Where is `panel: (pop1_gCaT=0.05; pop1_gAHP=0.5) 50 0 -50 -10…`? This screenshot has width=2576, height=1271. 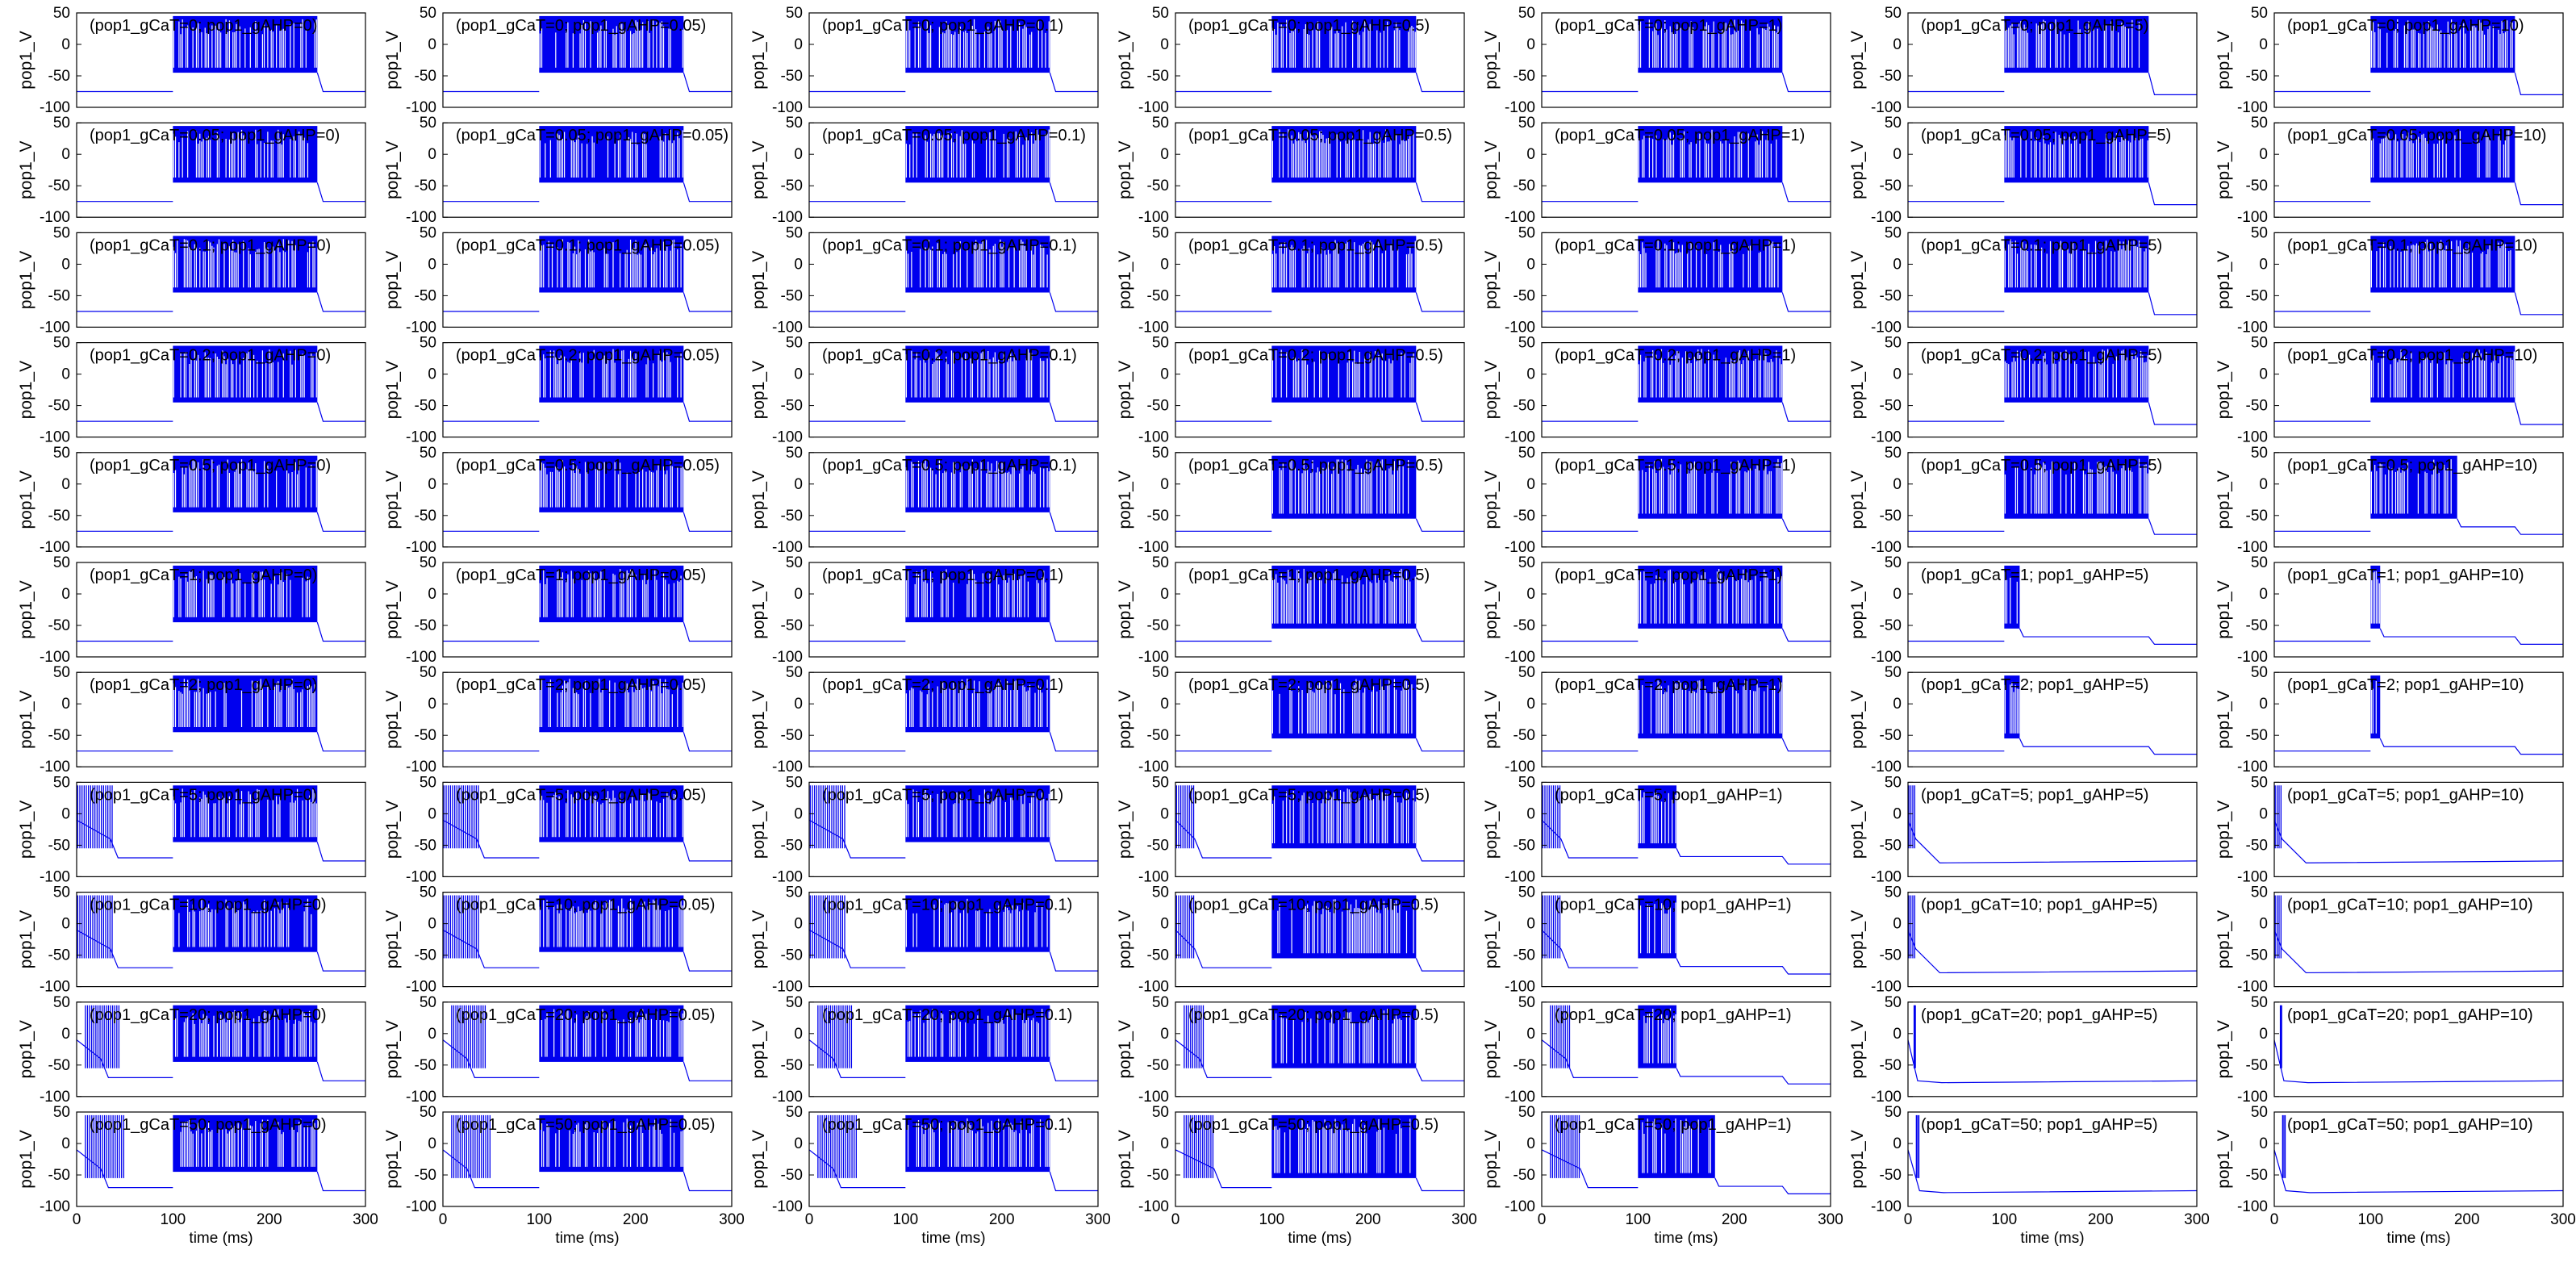
panel: (pop1_gCaT=0.05; pop1_gAHP=0.5) 50 0 -50 -10… is located at coordinates (1290, 170).